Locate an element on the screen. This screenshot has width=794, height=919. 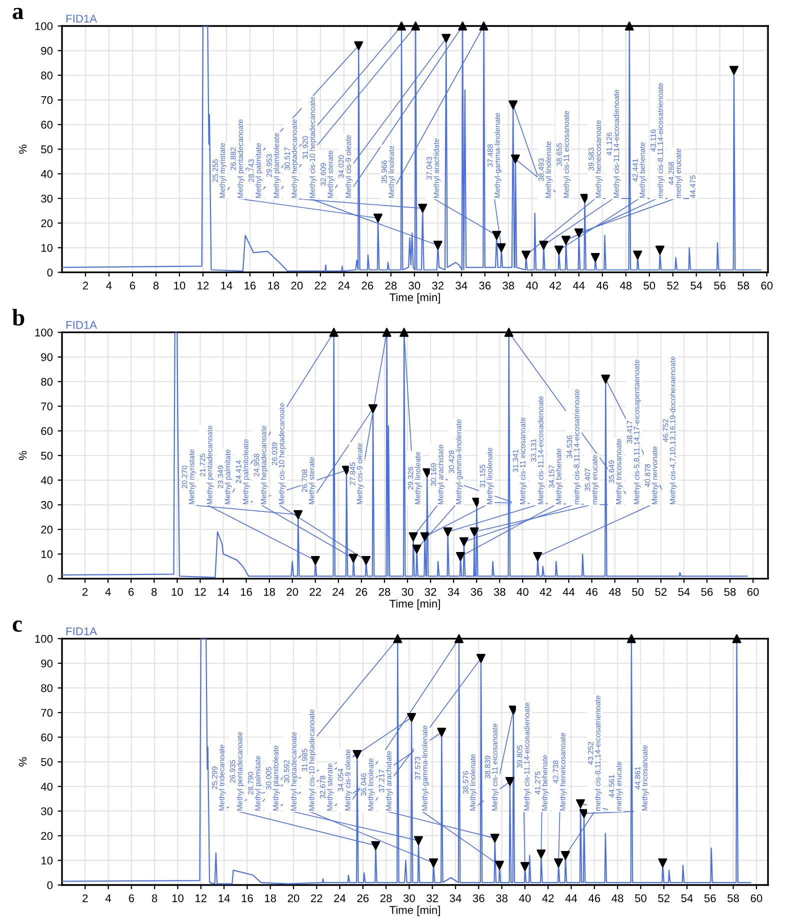
chart-subtitle: FID1A is located at coordinates (81, 325).